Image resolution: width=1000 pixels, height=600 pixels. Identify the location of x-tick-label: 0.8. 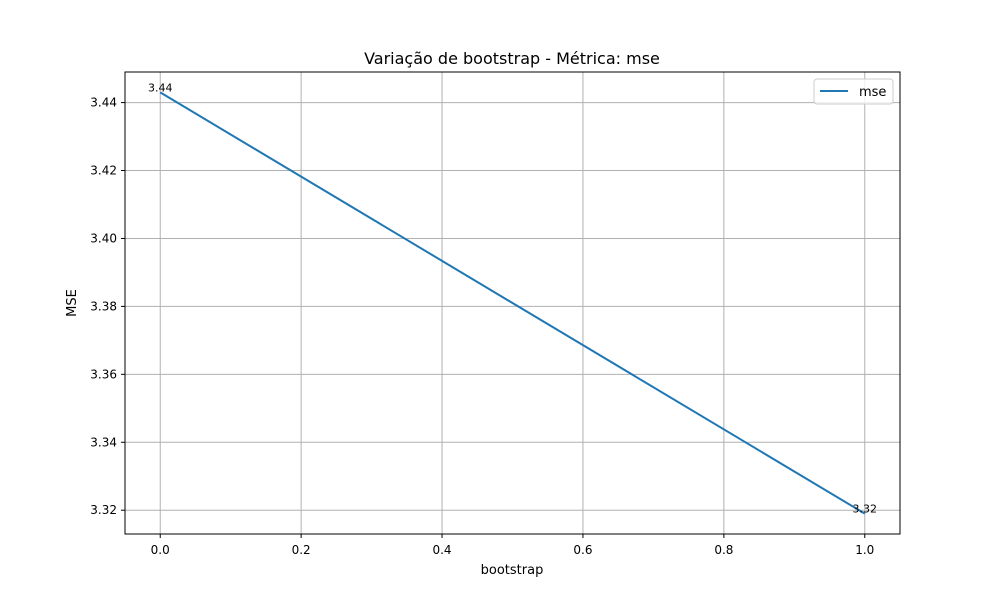
(723, 550).